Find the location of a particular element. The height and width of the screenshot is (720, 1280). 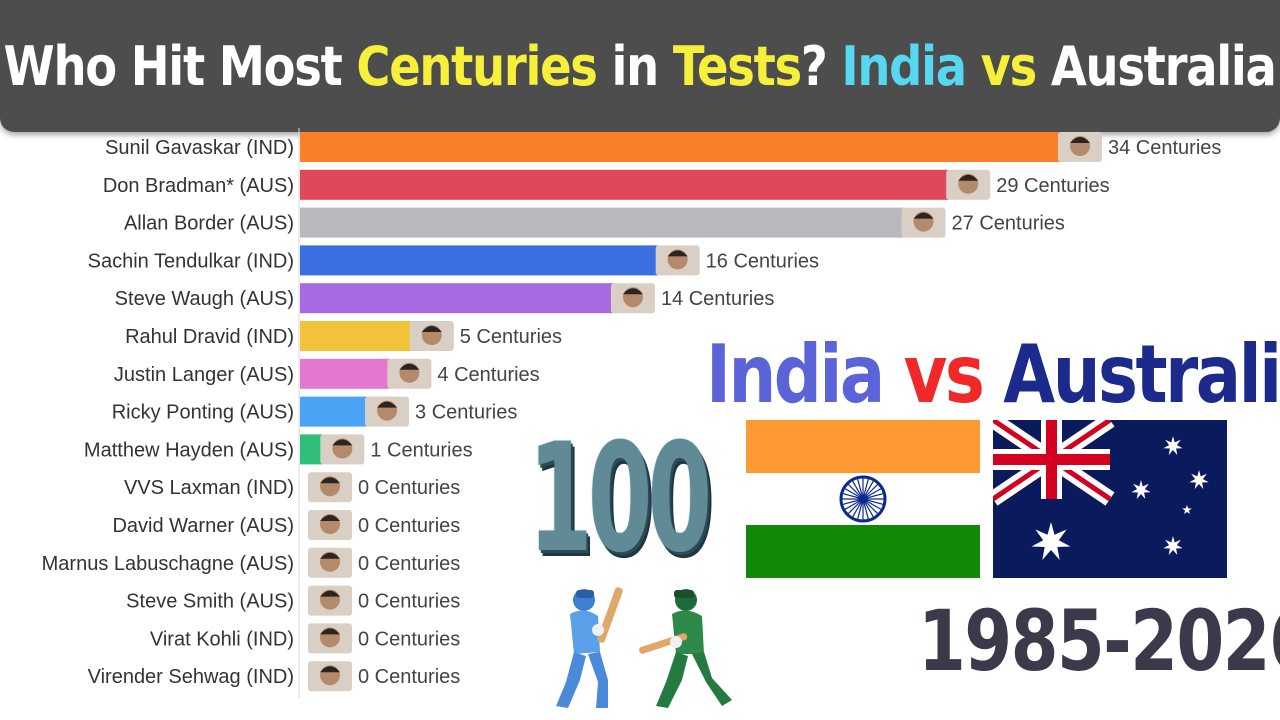

australia-batsman-icon is located at coordinates (685, 648).